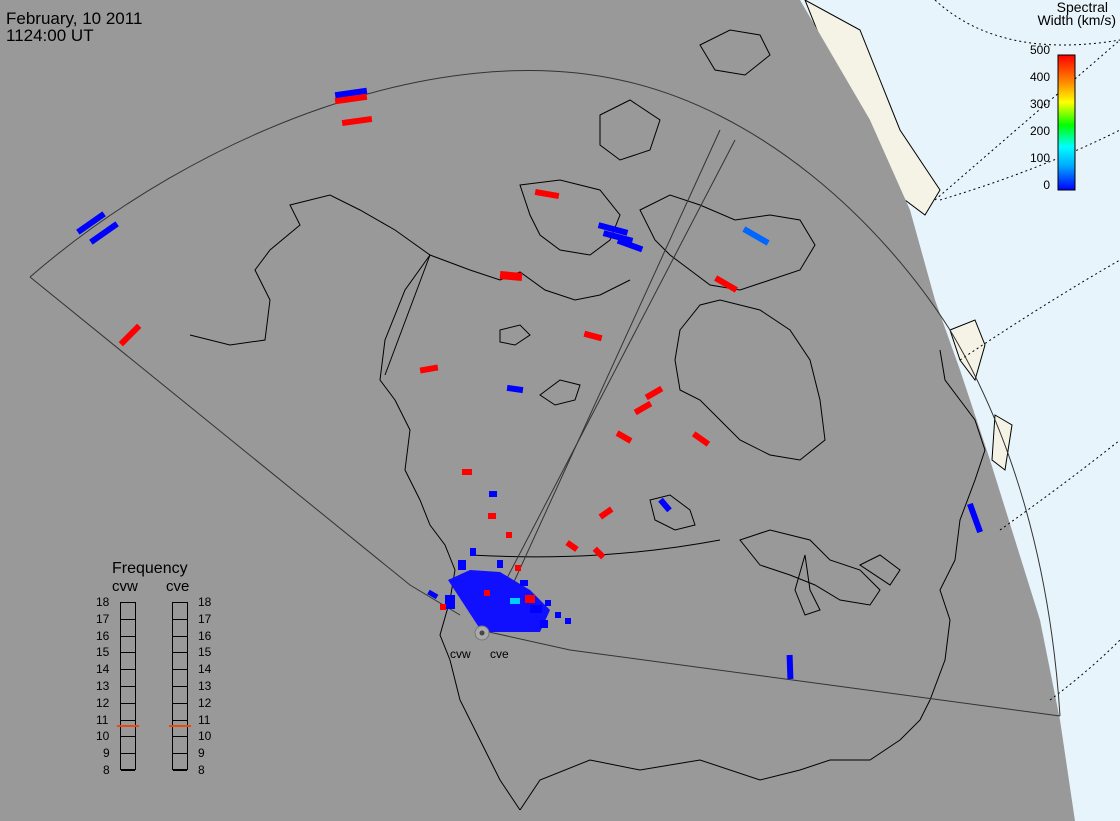  Describe the element at coordinates (460, 654) in the screenshot. I see `radar-label-cvw: cvw` at that location.